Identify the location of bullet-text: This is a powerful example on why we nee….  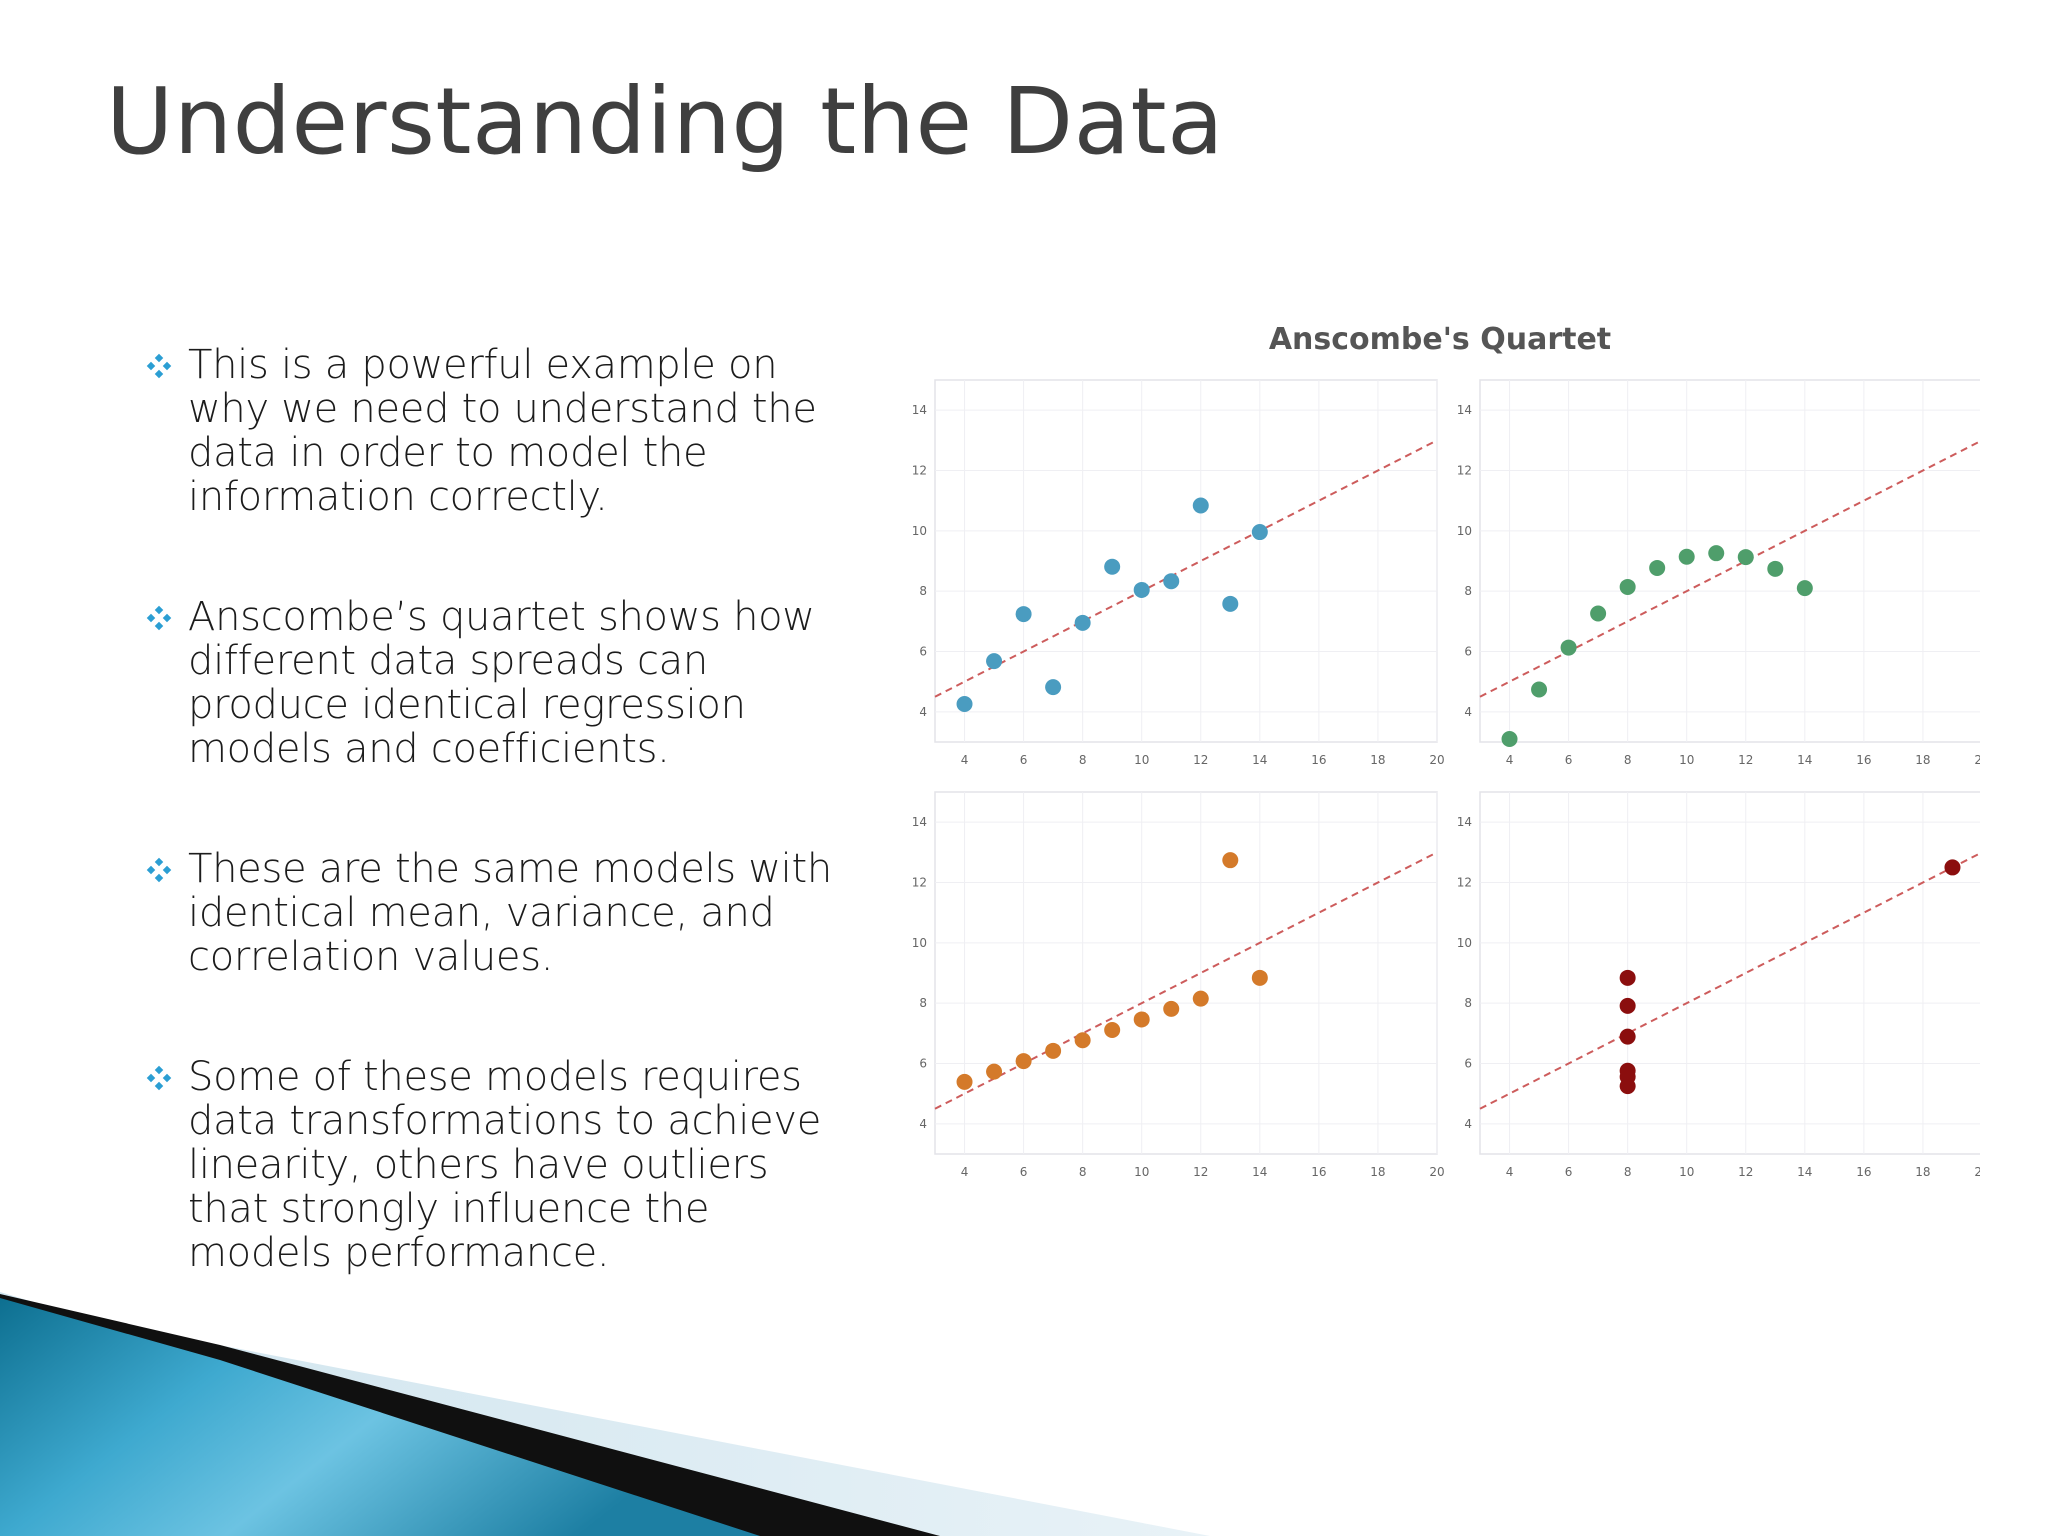
(502, 431).